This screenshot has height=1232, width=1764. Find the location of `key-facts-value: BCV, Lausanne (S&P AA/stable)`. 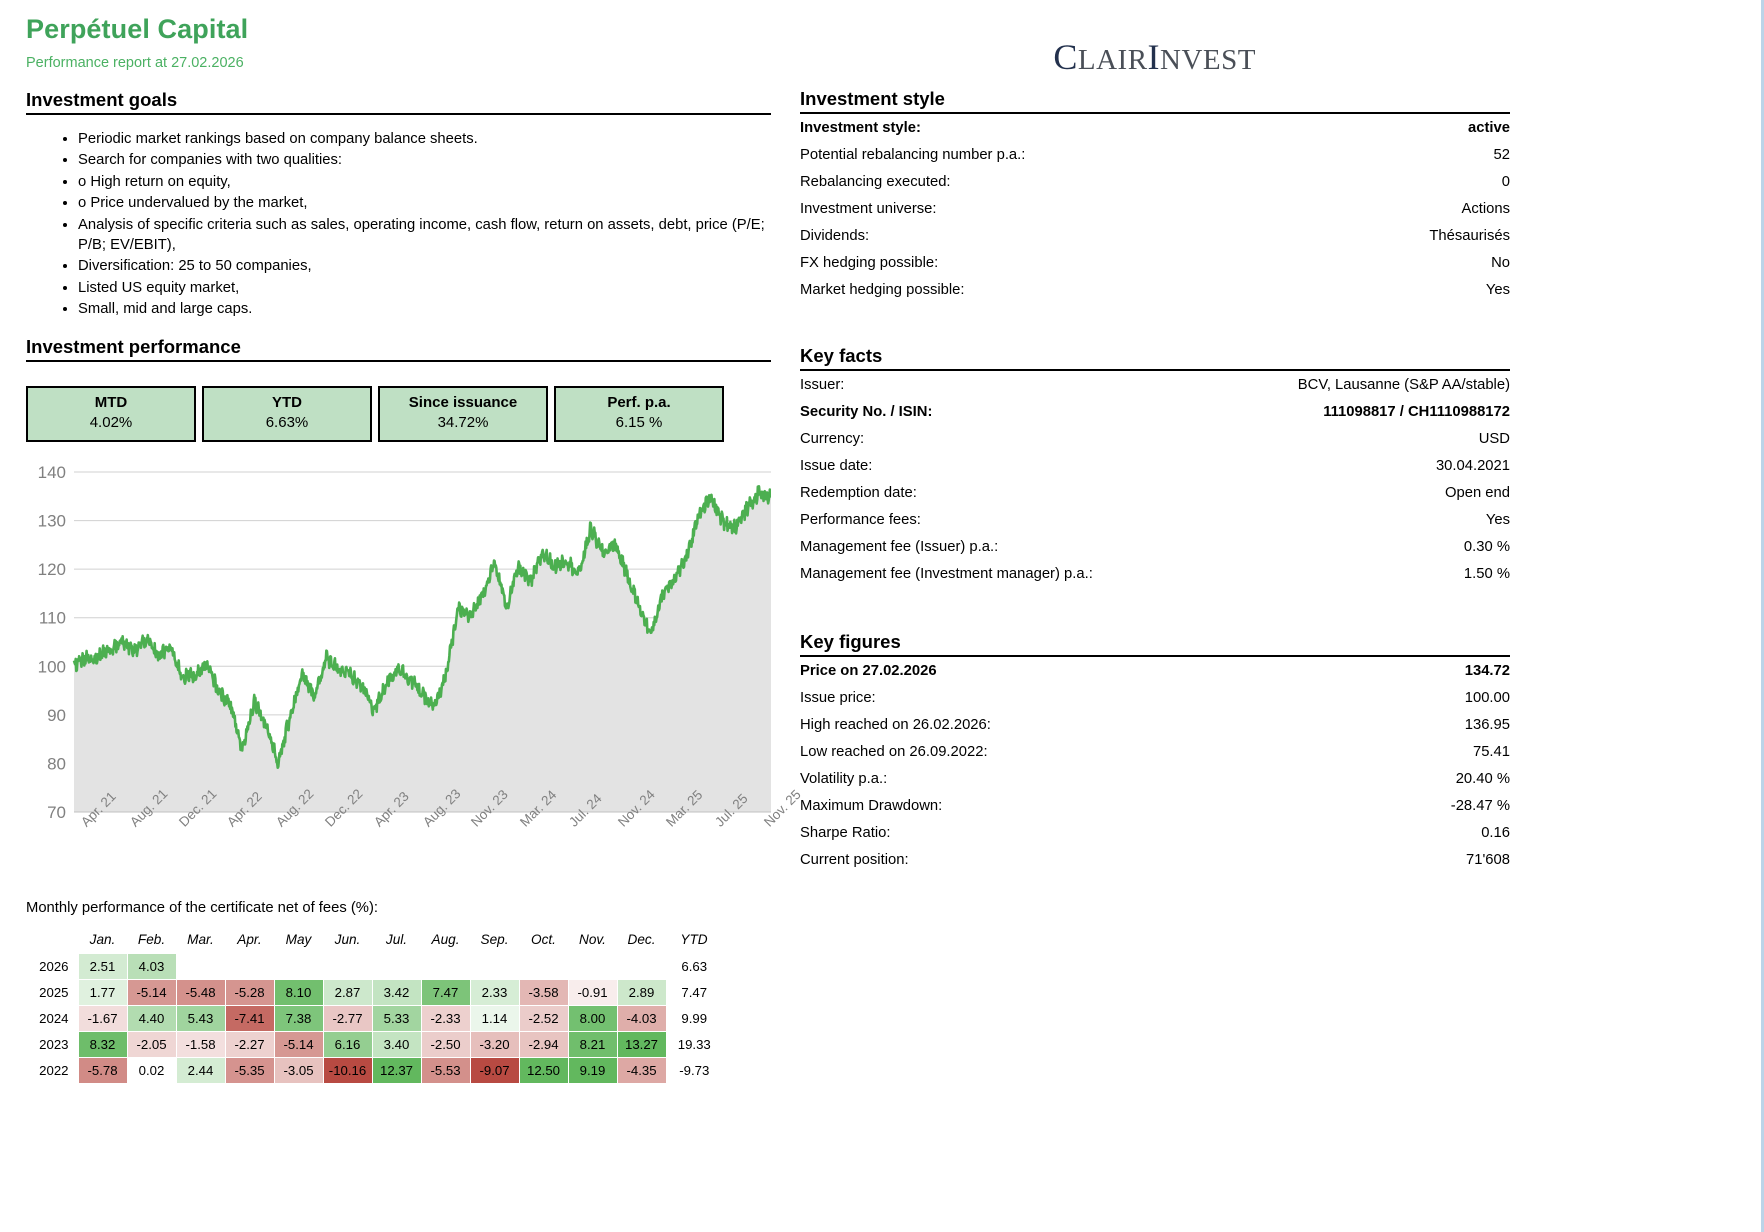

key-facts-value: BCV, Lausanne (S&P AA/stable) is located at coordinates (1403, 384).